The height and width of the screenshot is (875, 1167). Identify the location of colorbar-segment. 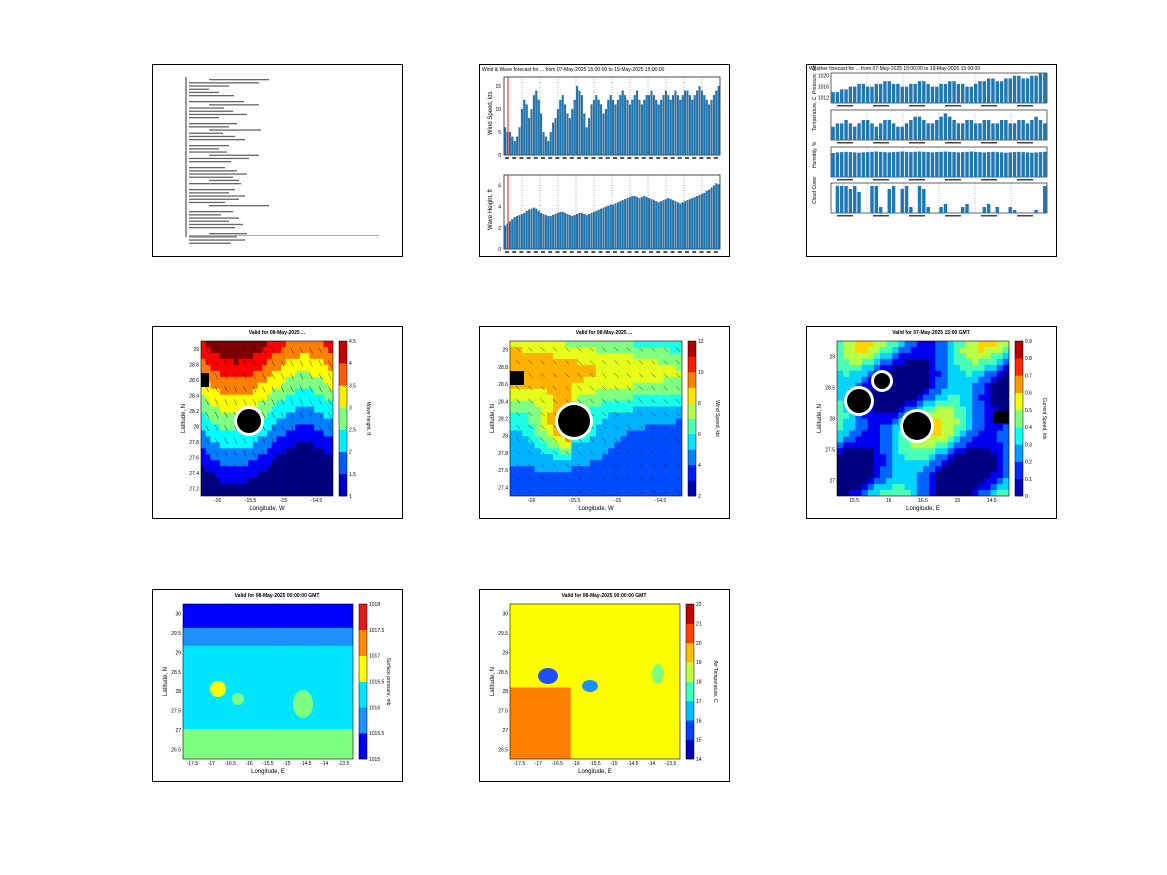
(690, 614).